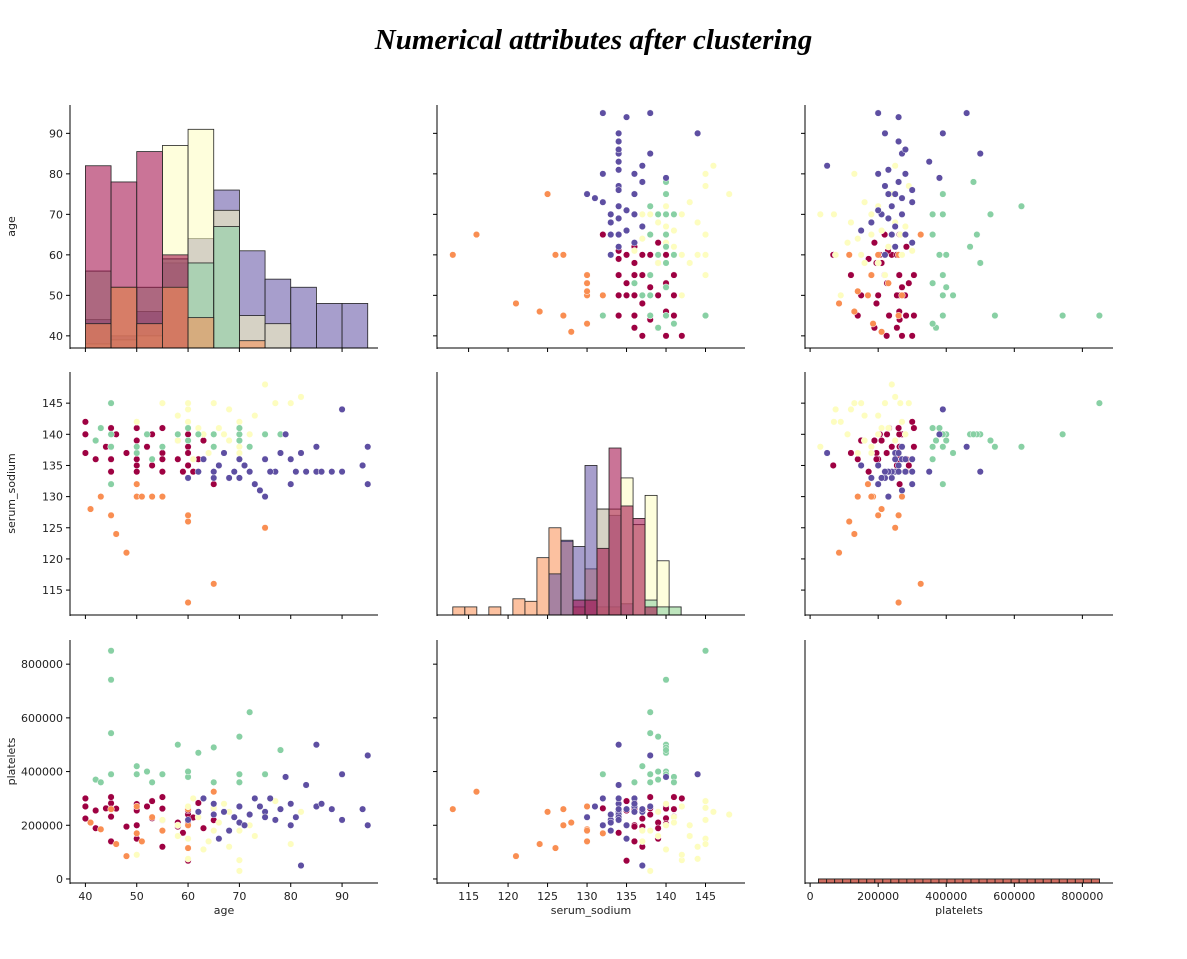 This screenshot has width=1187, height=959. What do you see at coordinates (52, 434) in the screenshot?
I see `y-tick-label: 140` at bounding box center [52, 434].